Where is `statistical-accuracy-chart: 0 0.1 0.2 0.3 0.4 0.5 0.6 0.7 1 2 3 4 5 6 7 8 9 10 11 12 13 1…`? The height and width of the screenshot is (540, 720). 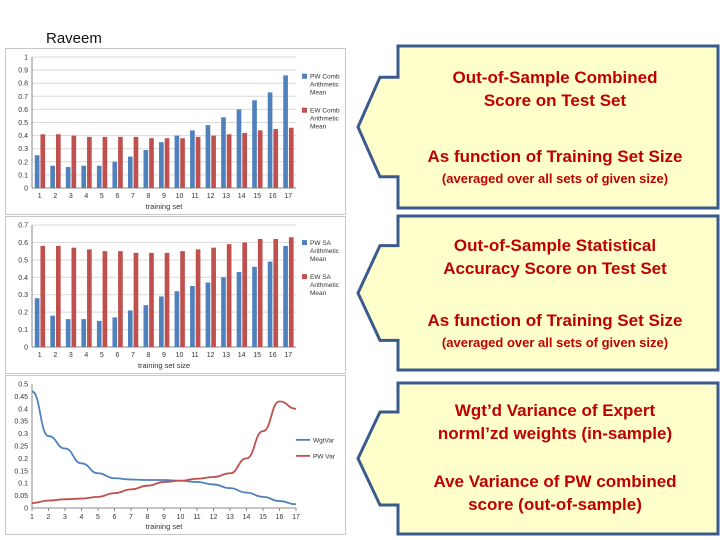 statistical-accuracy-chart: 0 0.1 0.2 0.3 0.4 0.5 0.6 0.7 1 2 3 4 5 6 7 8 9 10 11 12 13 1… is located at coordinates (175, 295).